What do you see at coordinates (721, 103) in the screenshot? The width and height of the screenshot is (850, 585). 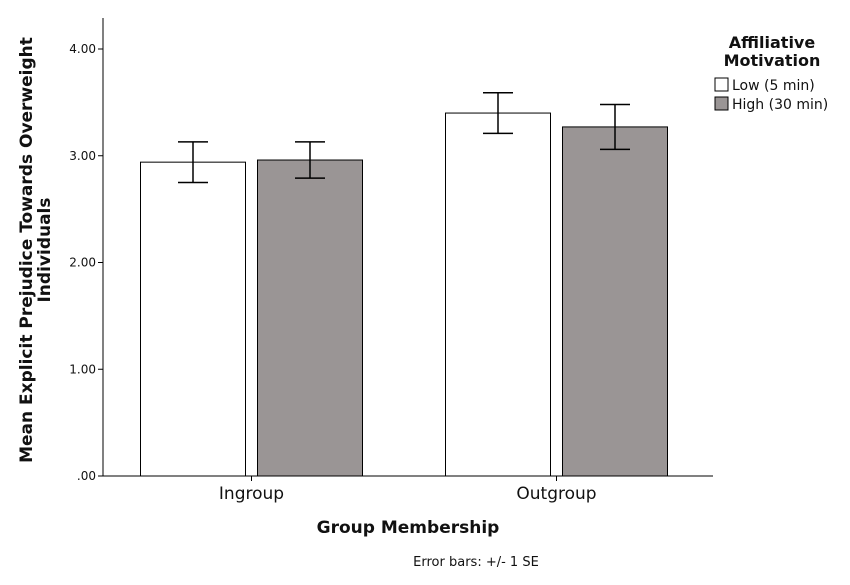 I see `legend-swatch-high` at bounding box center [721, 103].